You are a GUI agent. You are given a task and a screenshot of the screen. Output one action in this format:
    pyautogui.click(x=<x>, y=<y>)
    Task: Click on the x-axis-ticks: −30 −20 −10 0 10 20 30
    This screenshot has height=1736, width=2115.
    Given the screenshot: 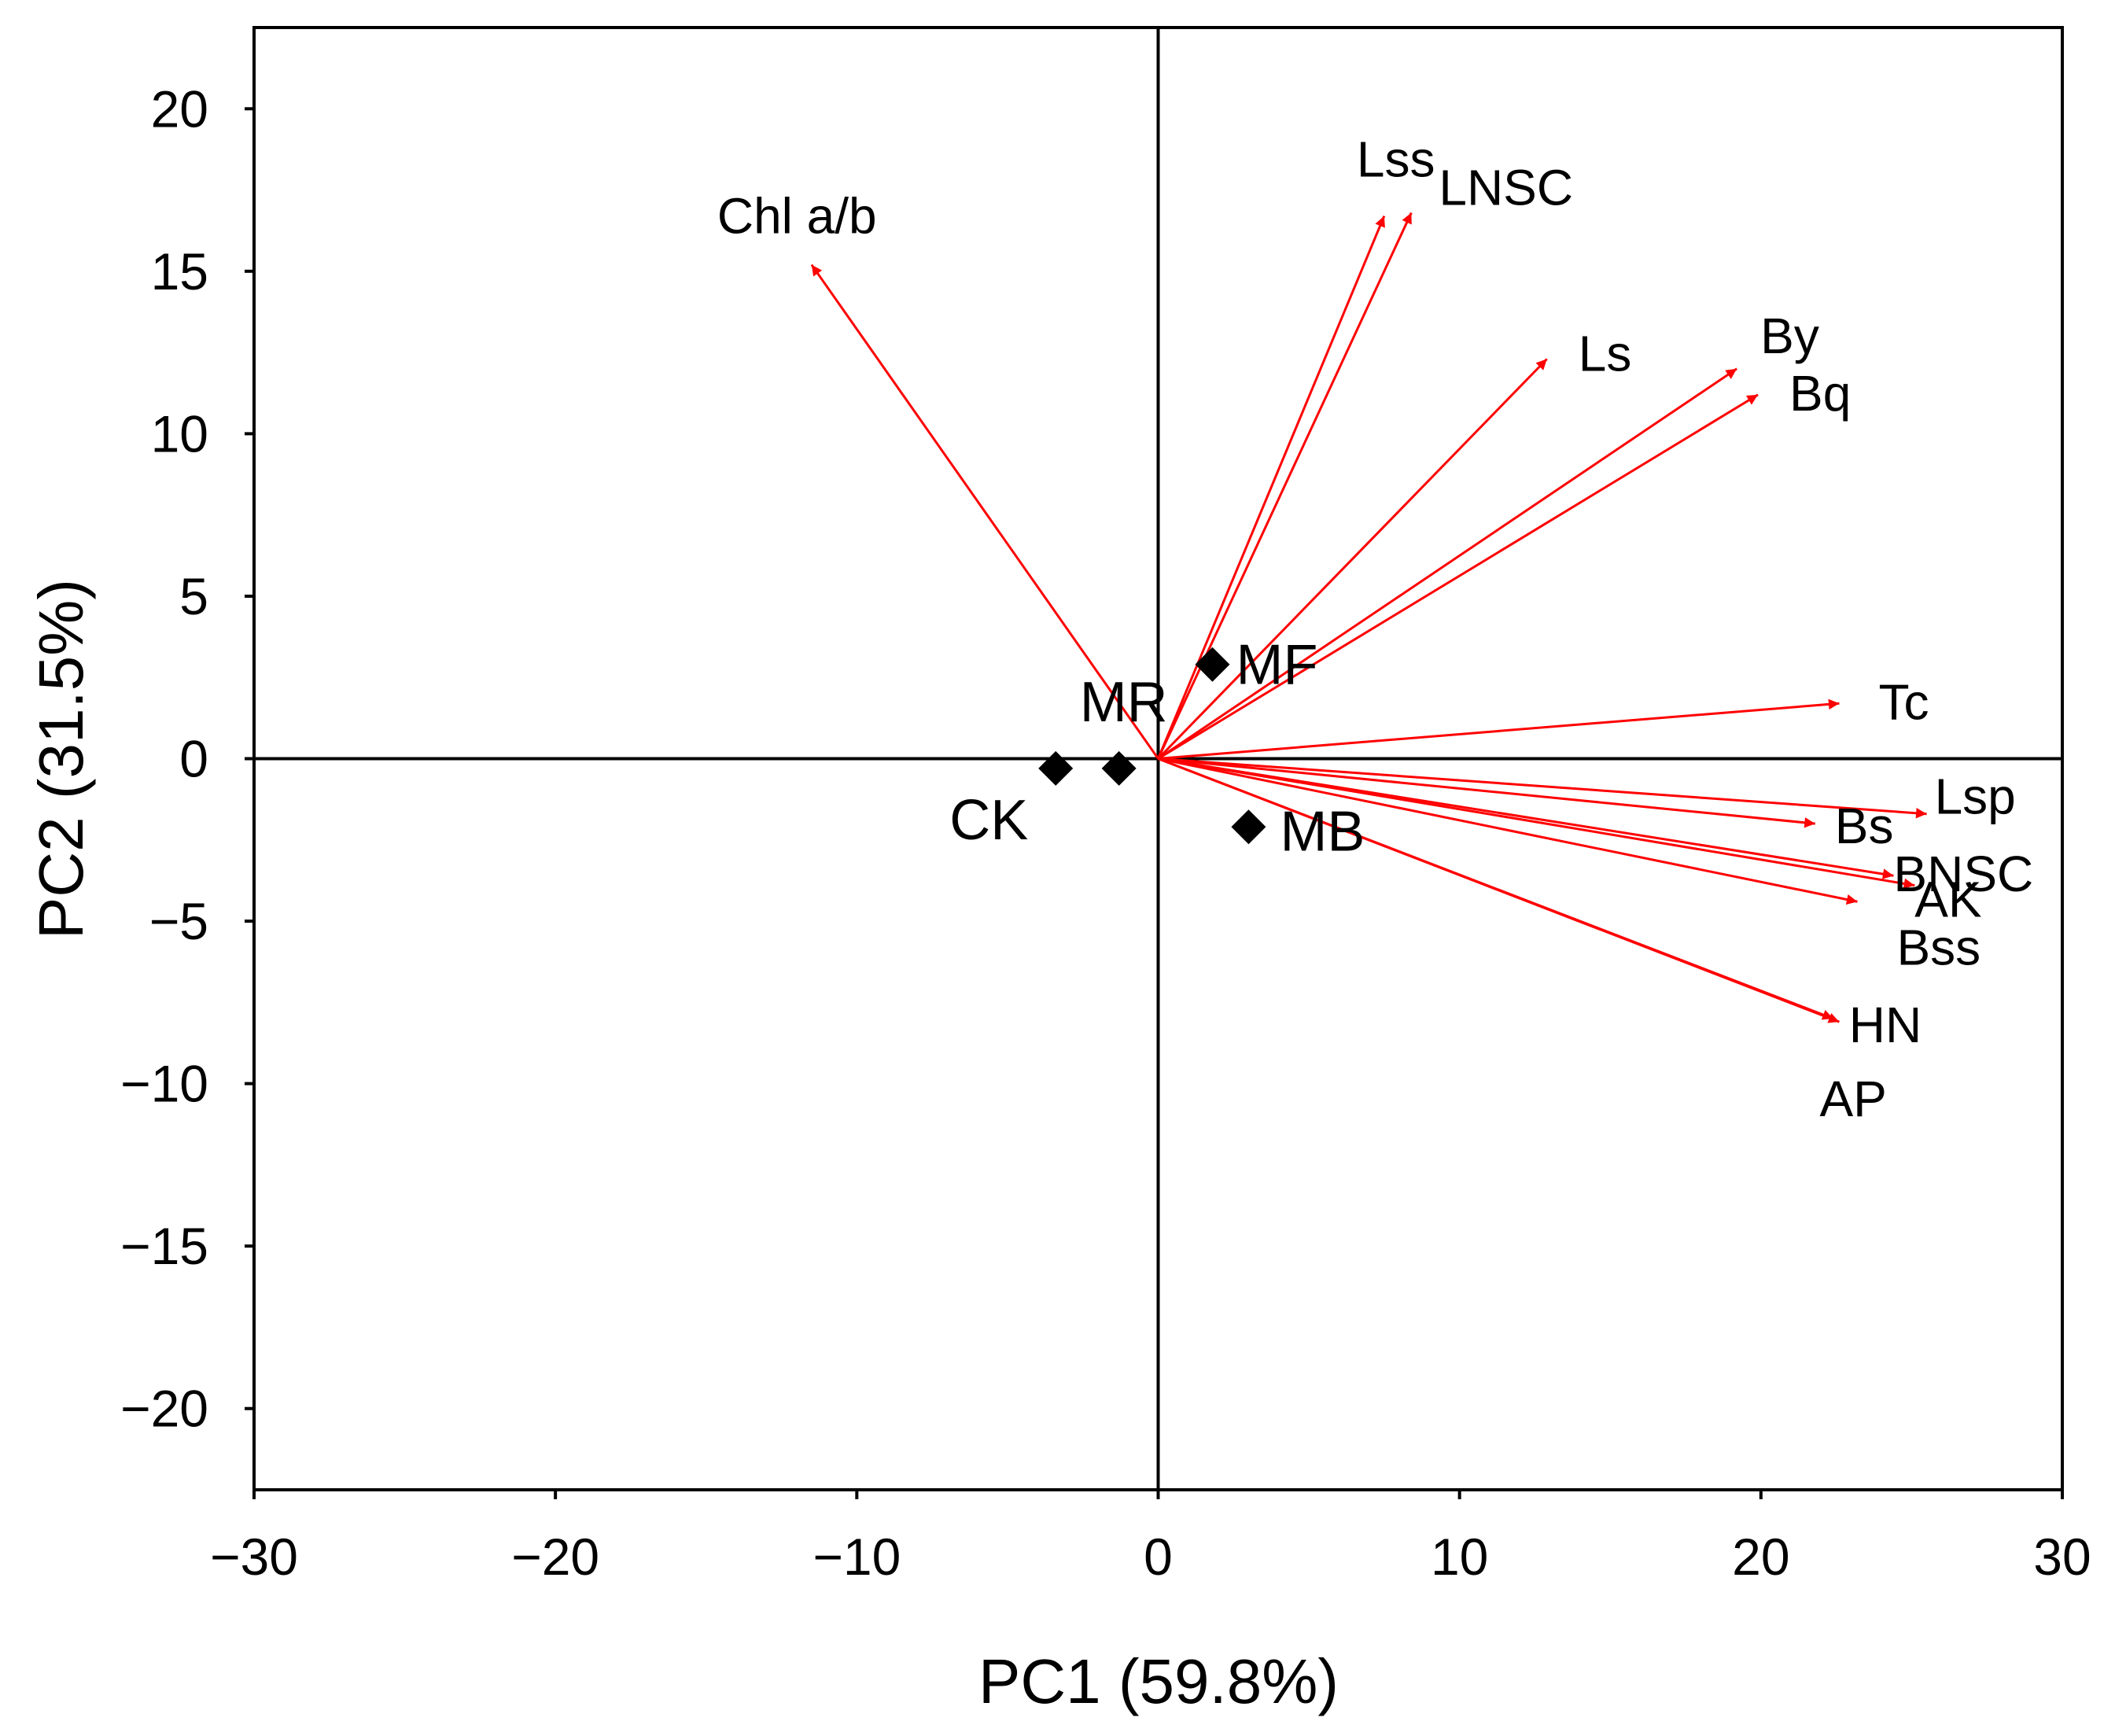 What is the action you would take?
    pyautogui.click(x=1150, y=1538)
    